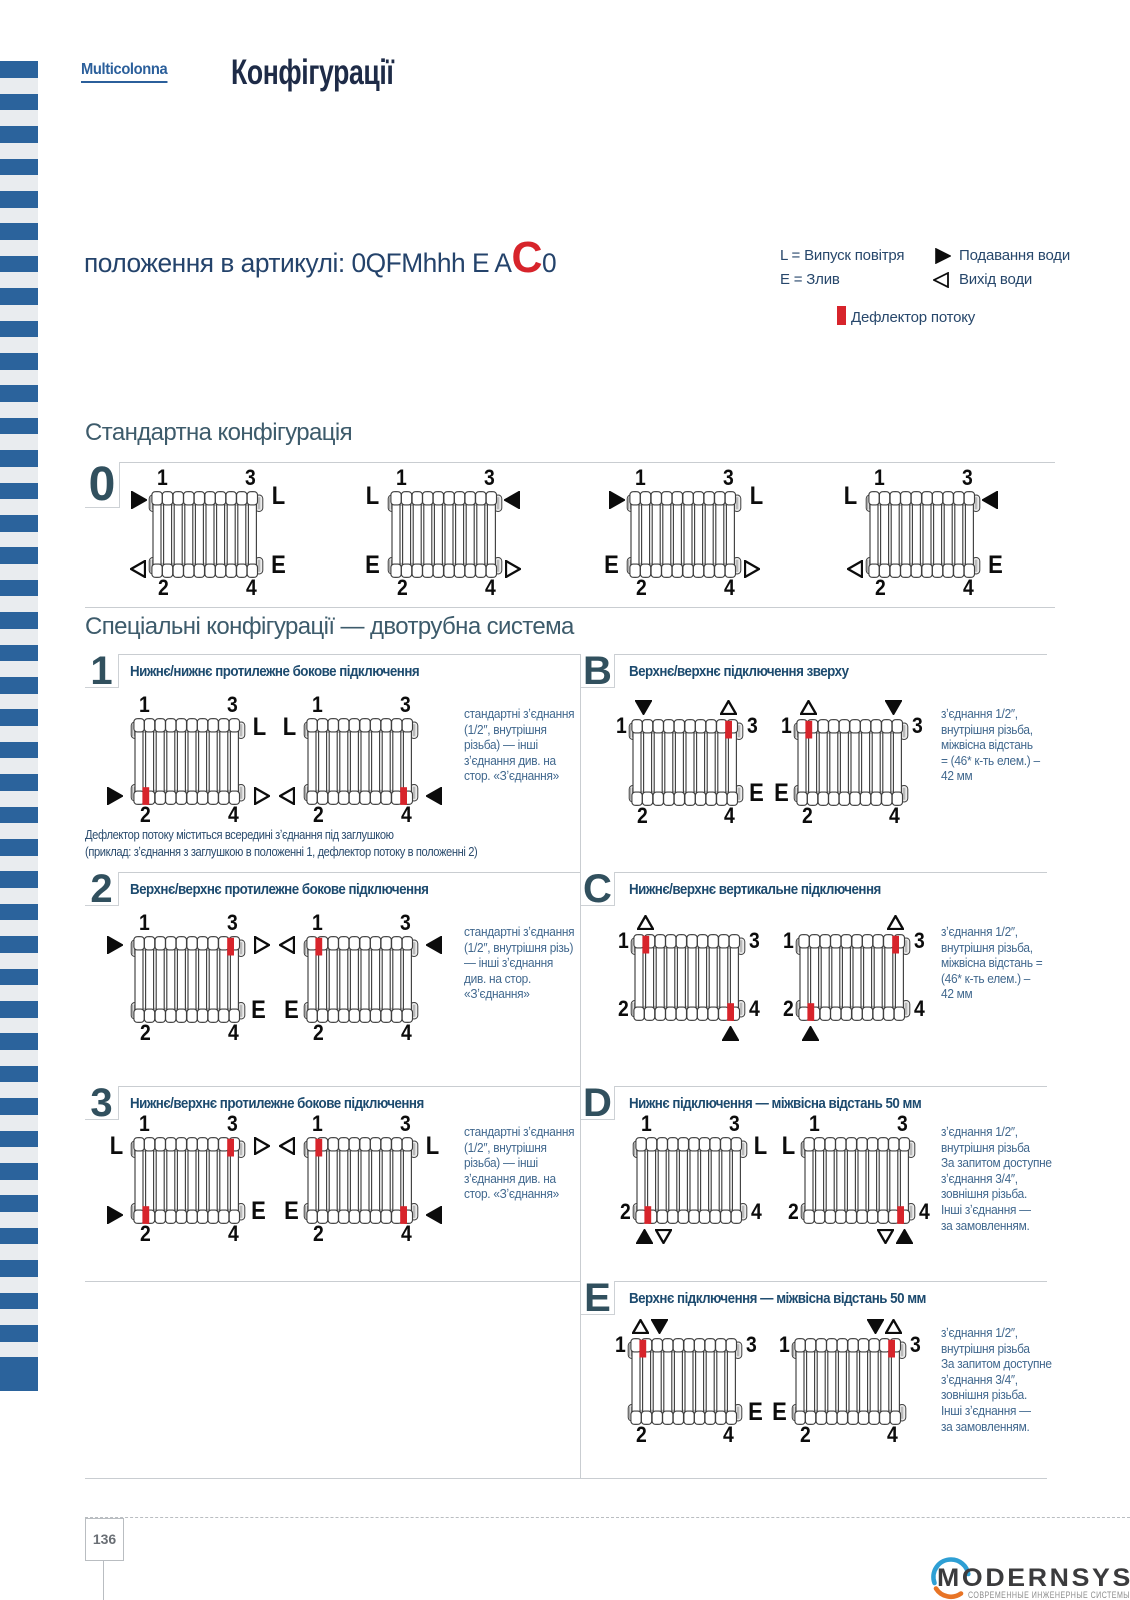 The image size is (1130, 1600). I want to click on svg-text: MODERNSYS, so click(1033, 1578).